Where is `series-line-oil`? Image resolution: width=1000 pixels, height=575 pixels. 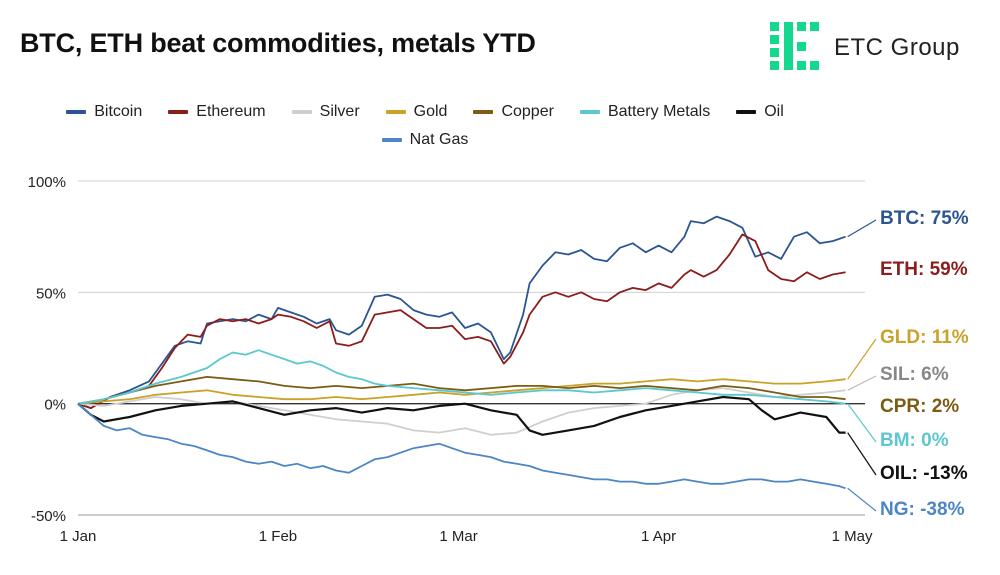
series-line-oil is located at coordinates (461, 415).